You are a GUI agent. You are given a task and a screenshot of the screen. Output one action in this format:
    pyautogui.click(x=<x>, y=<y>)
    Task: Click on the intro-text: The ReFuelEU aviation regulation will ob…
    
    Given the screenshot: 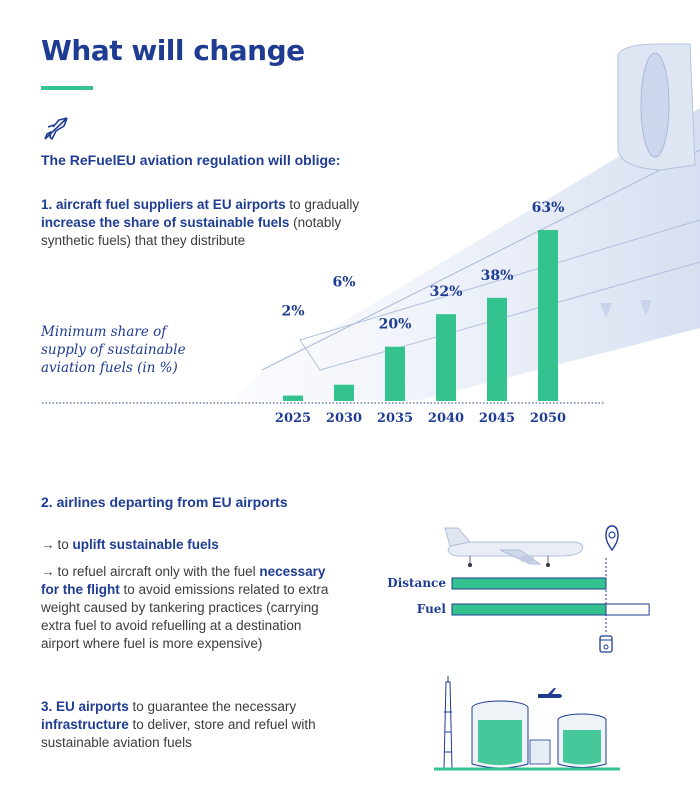 What is the action you would take?
    pyautogui.click(x=191, y=160)
    